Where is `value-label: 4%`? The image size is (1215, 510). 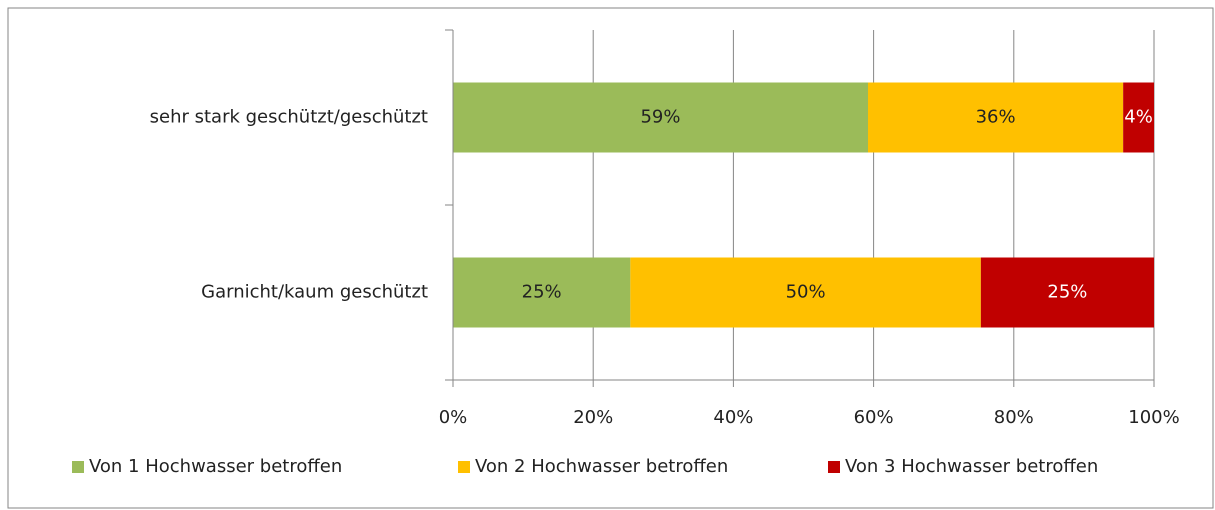 value-label: 4% is located at coordinates (1138, 117).